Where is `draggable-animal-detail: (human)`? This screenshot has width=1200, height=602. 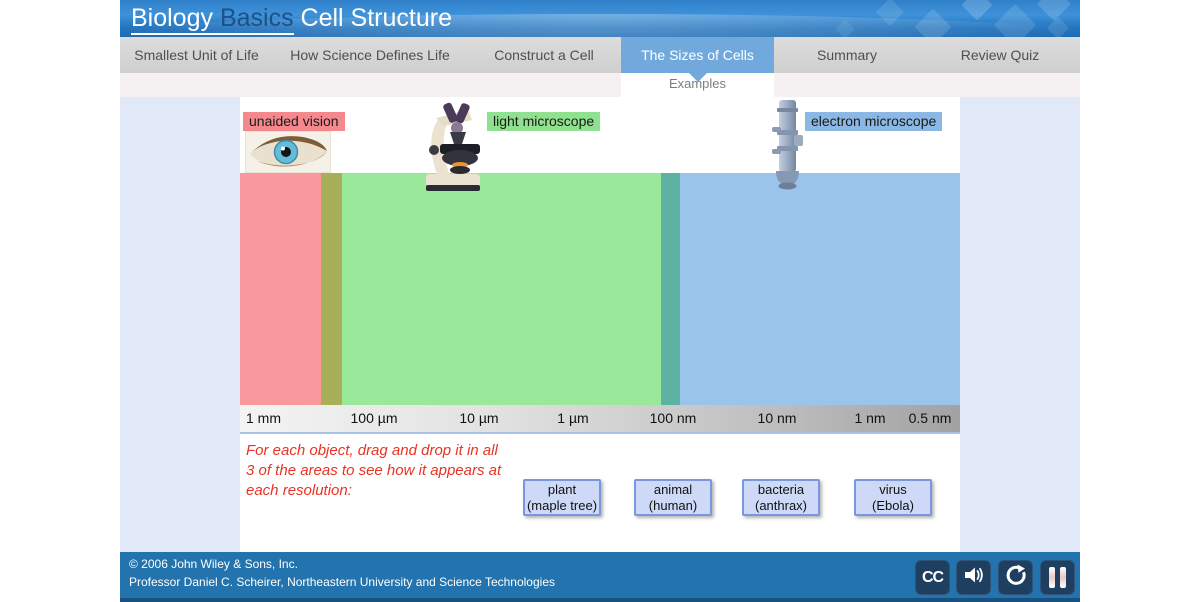
draggable-animal-detail: (human) is located at coordinates (673, 505).